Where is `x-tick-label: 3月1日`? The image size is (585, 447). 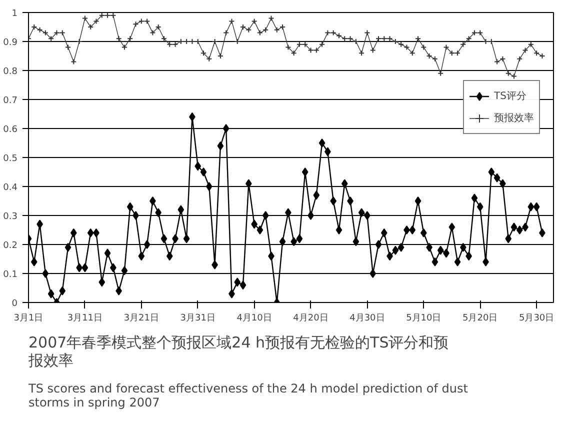
x-tick-label: 3月1日 is located at coordinates (29, 319).